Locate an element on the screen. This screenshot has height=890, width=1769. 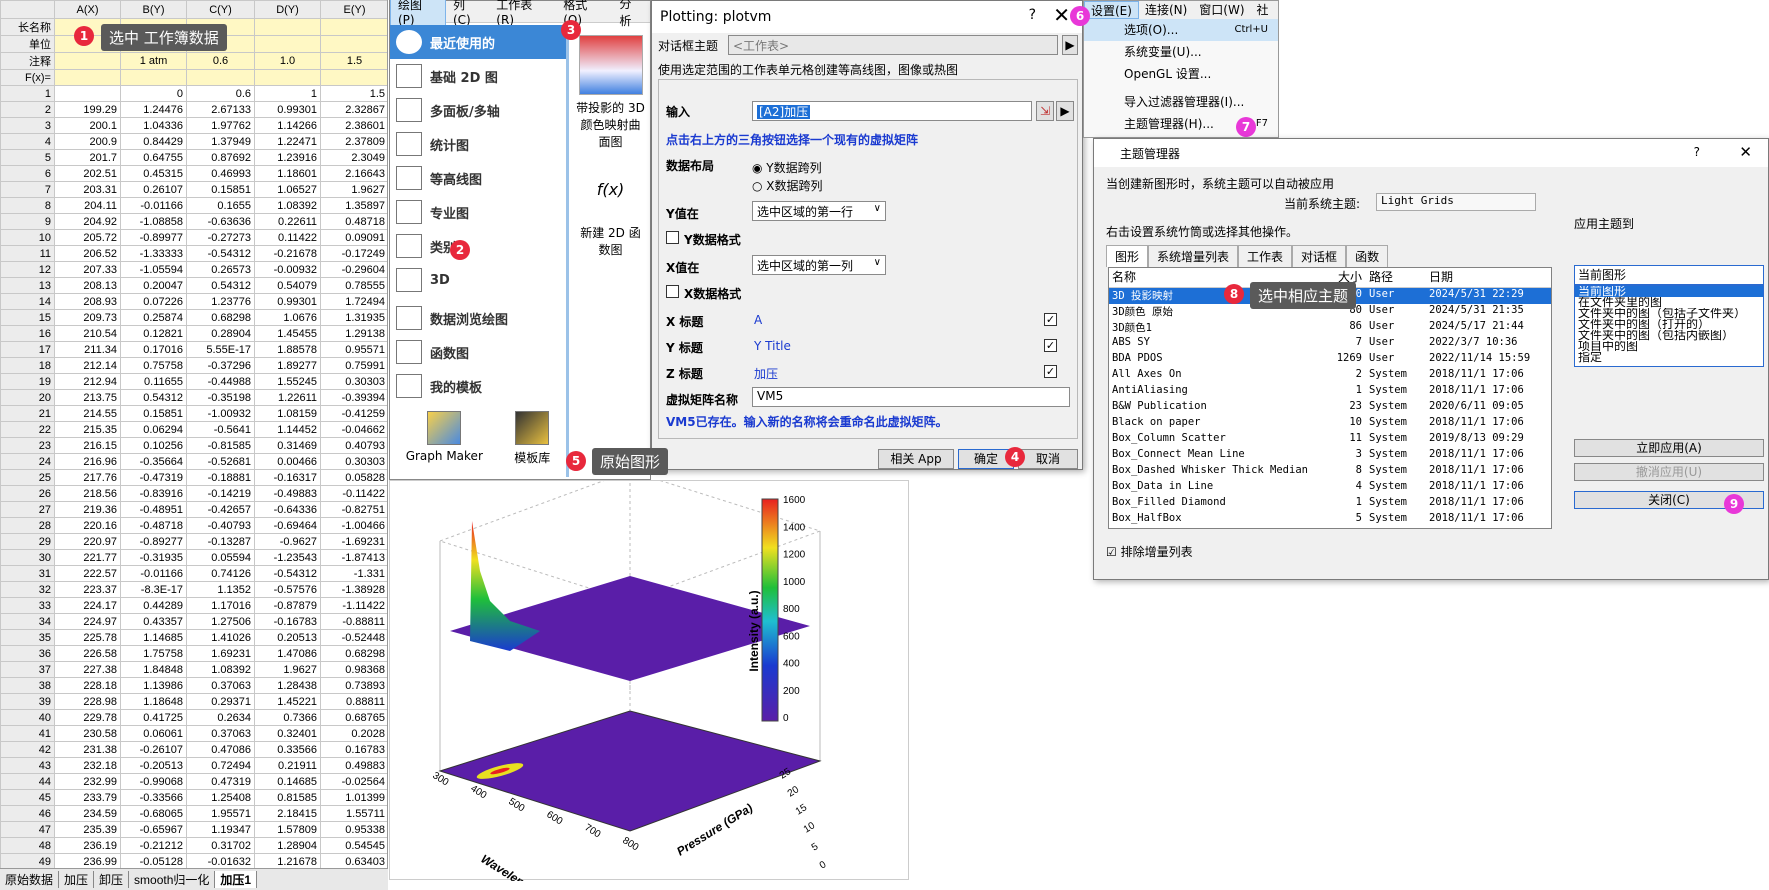
table-row: 8 204.11 -0.01166 0.1655 1.08392 1.35897 is located at coordinates (193, 205).